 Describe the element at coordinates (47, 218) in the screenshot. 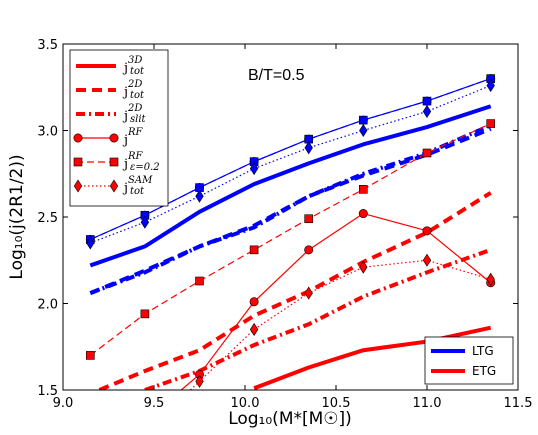

I see `y-tick-label: 2.5` at that location.